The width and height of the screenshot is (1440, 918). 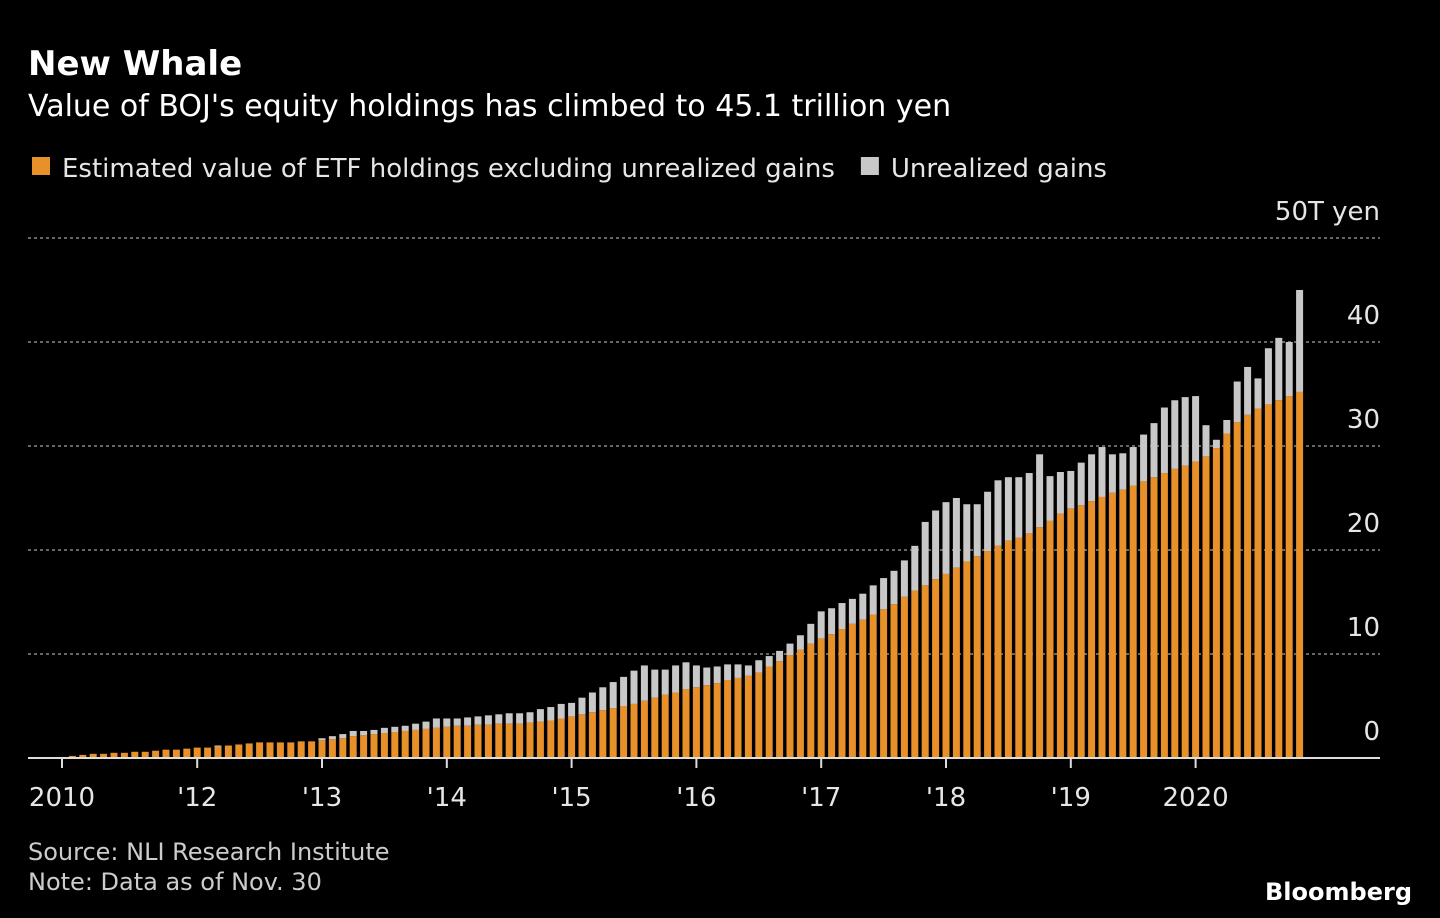 I want to click on y-tick-label: 0, so click(x=1371, y=732).